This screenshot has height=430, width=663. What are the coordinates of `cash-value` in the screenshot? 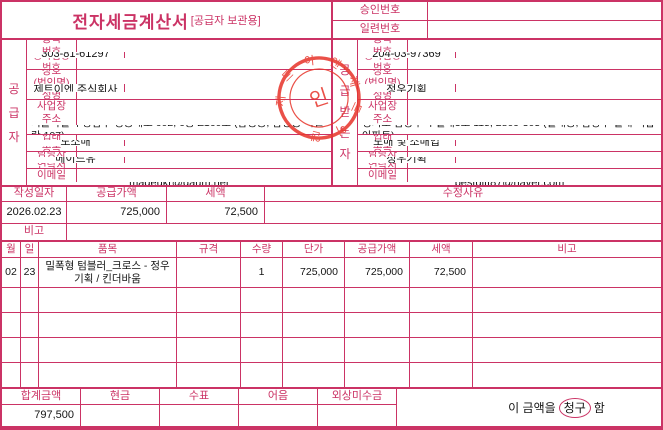 It's located at (120, 415).